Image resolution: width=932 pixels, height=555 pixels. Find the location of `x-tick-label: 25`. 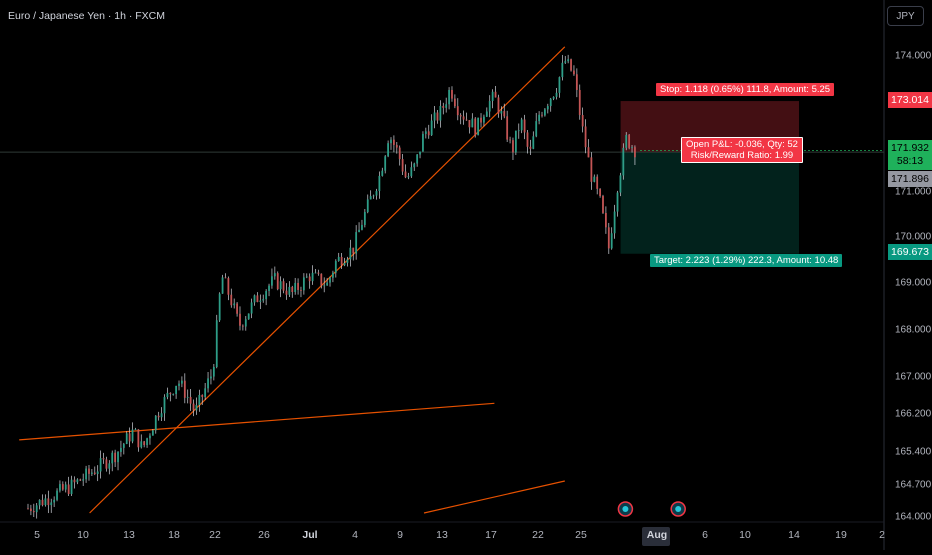

x-tick-label: 25 is located at coordinates (581, 535).